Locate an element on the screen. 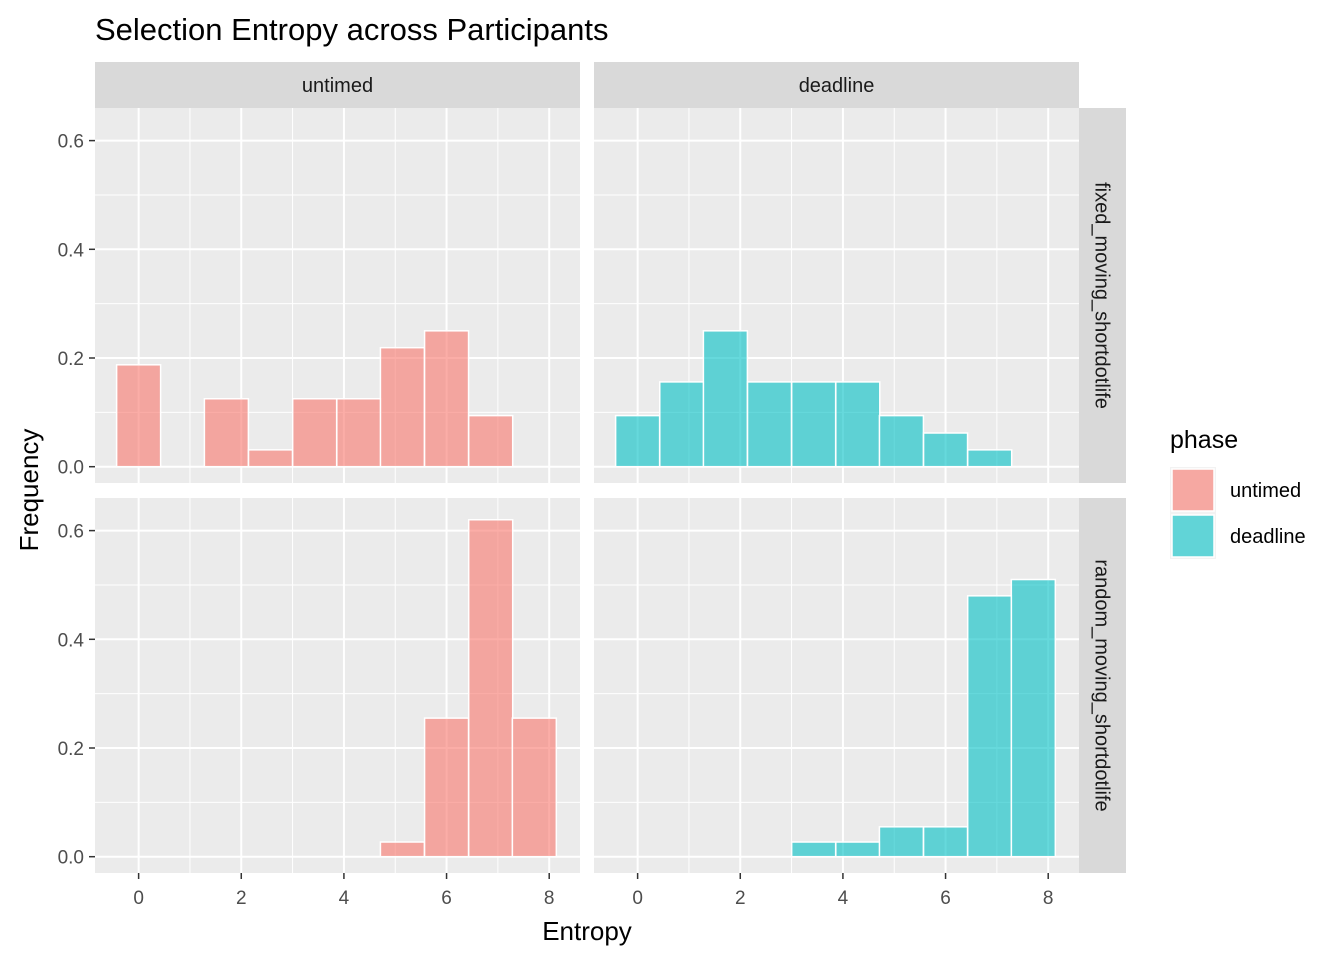 The image size is (1344, 965). facet-strip-label: deadline is located at coordinates (837, 86).